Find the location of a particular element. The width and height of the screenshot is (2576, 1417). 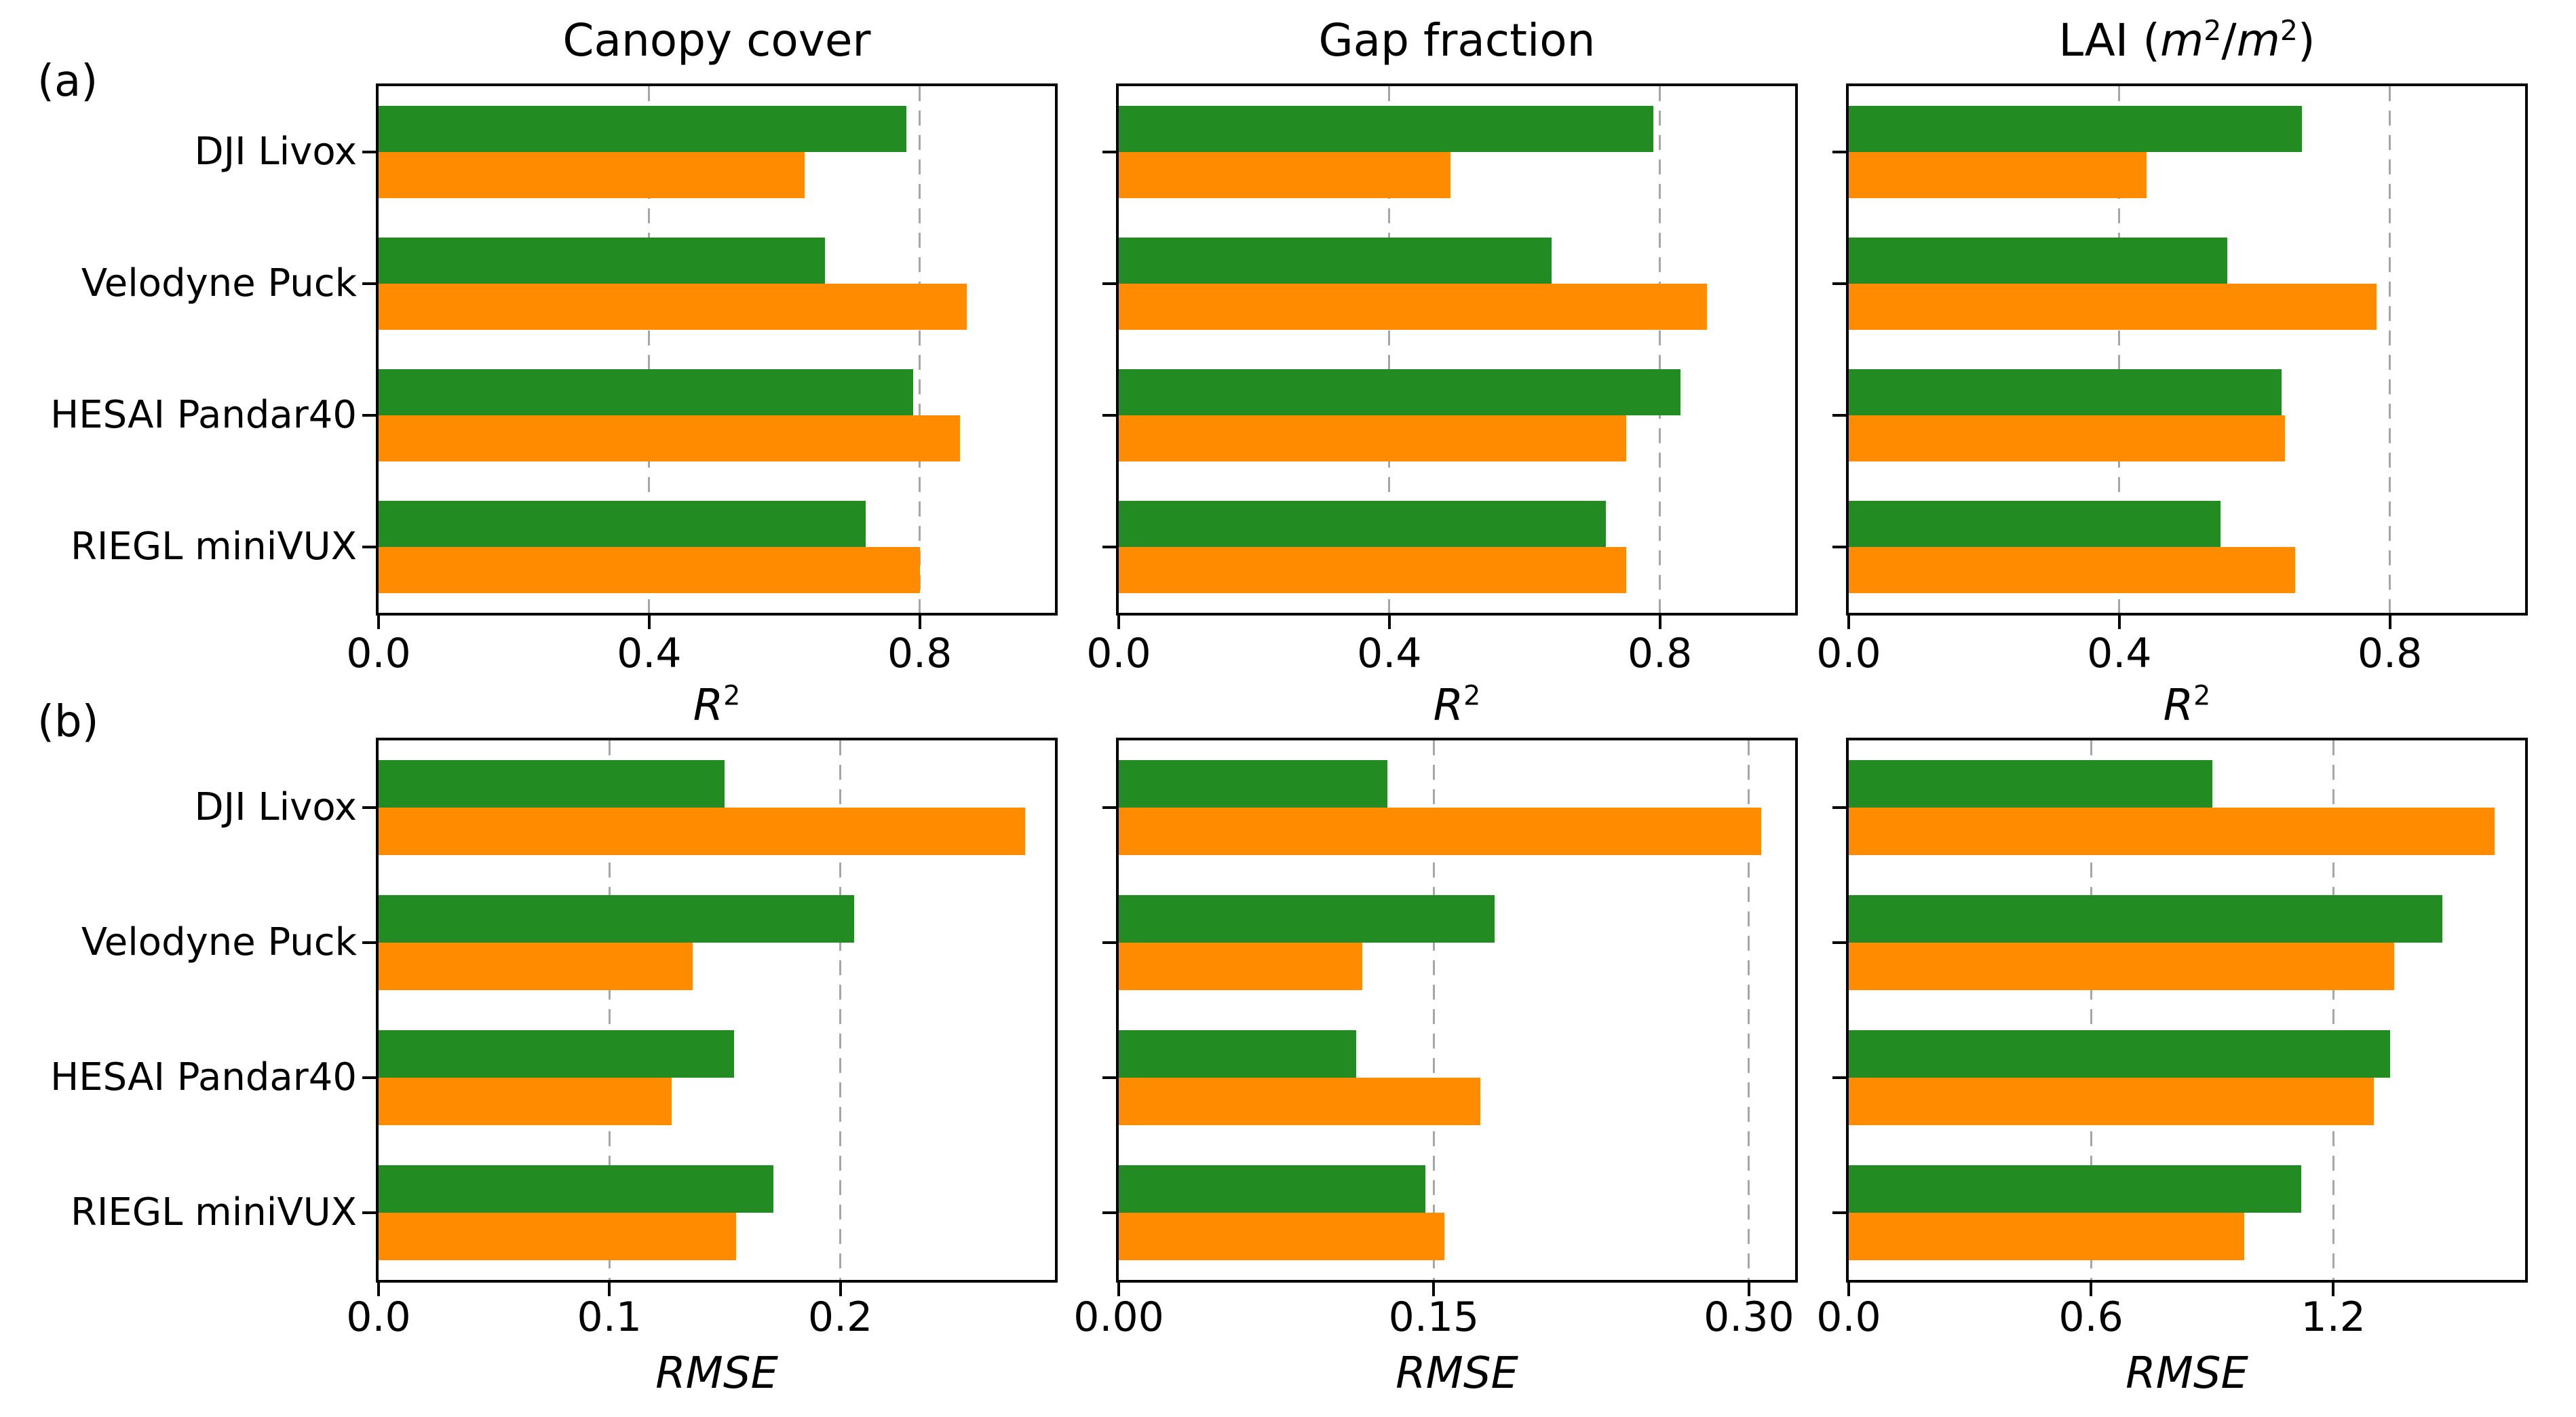

x-axis-label-canopy-cover-rmse: RMSE is located at coordinates (716, 1373).